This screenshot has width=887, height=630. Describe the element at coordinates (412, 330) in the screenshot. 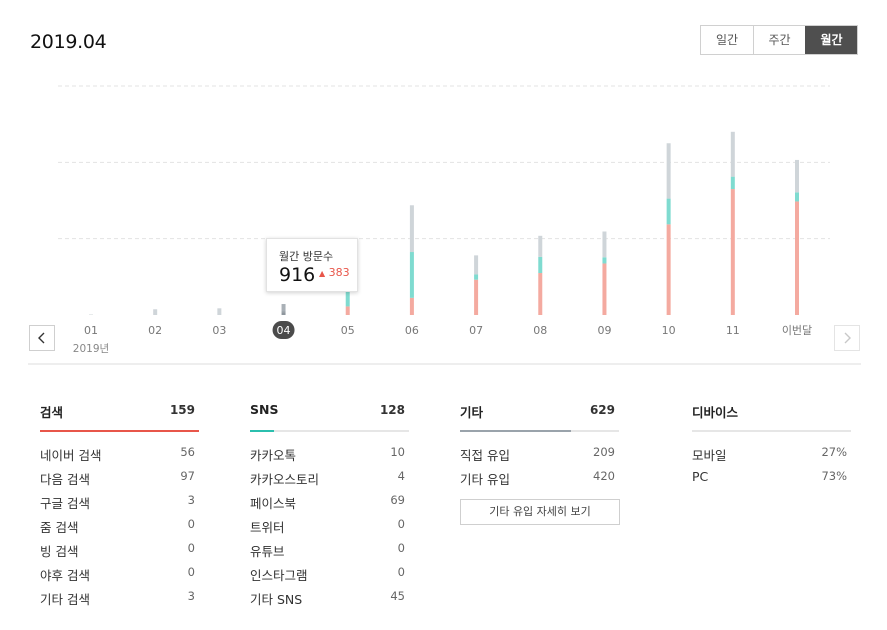

I see `x-tick-label: 06` at that location.